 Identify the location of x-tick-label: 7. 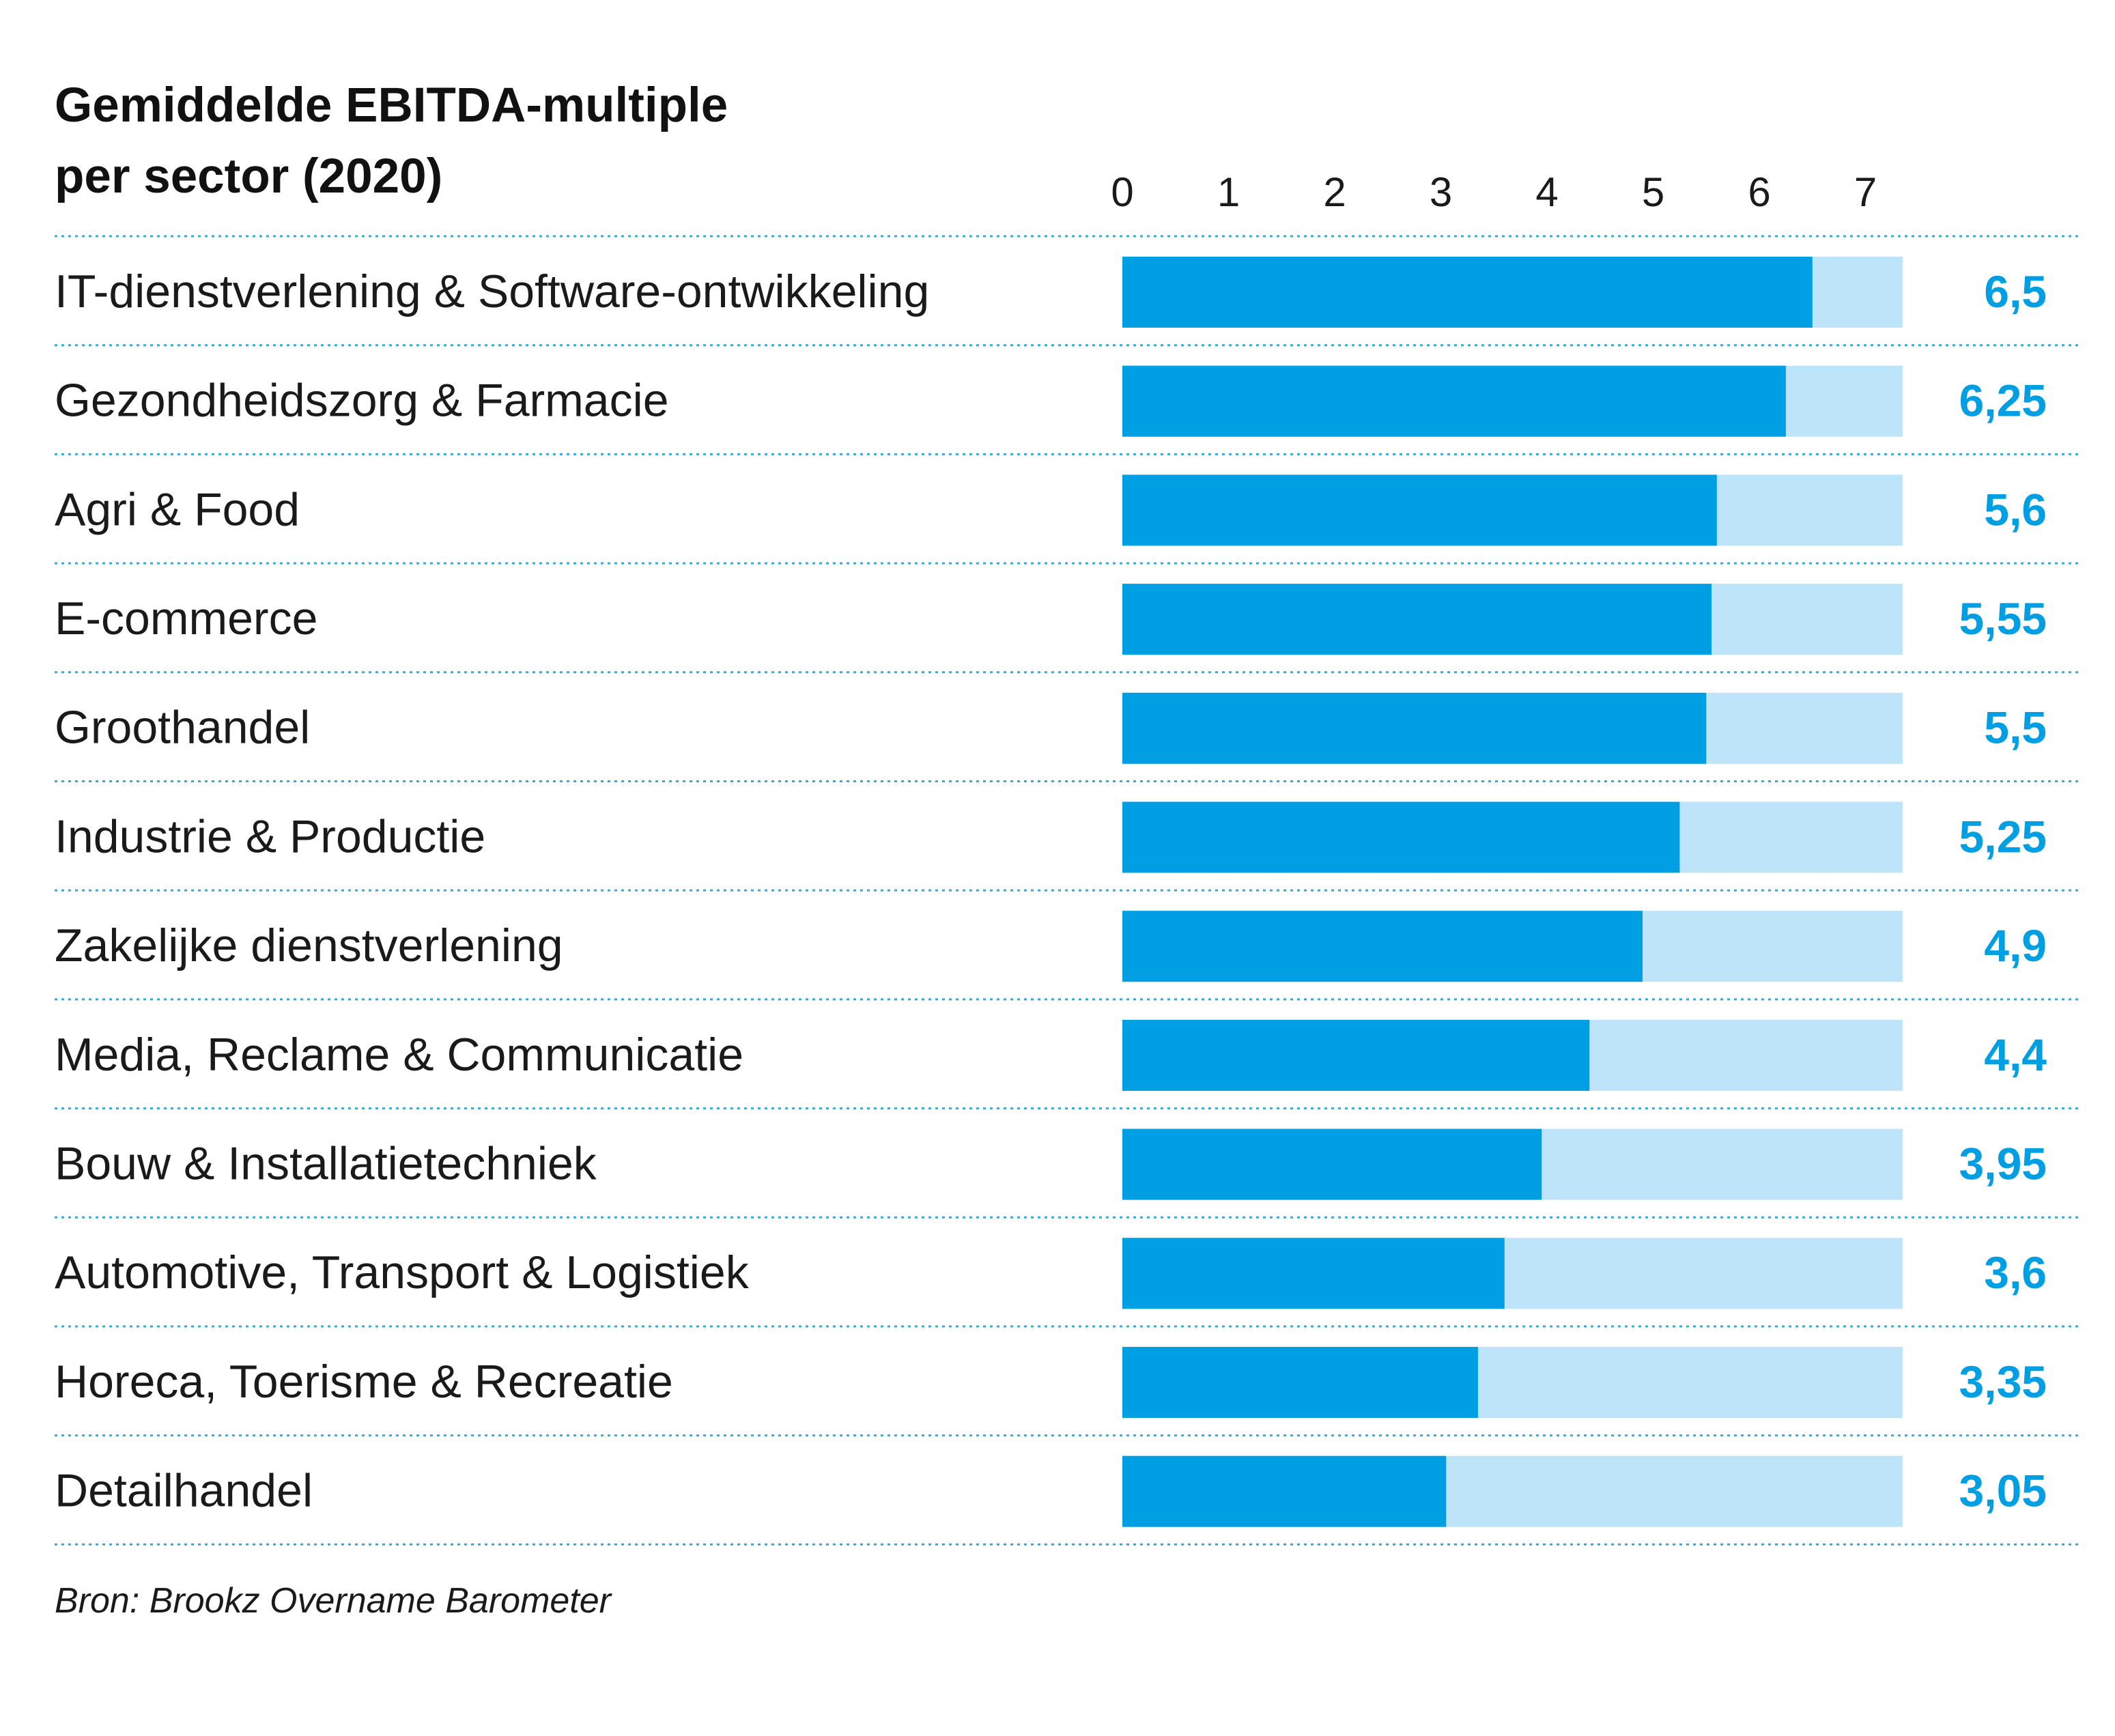
(1865, 192).